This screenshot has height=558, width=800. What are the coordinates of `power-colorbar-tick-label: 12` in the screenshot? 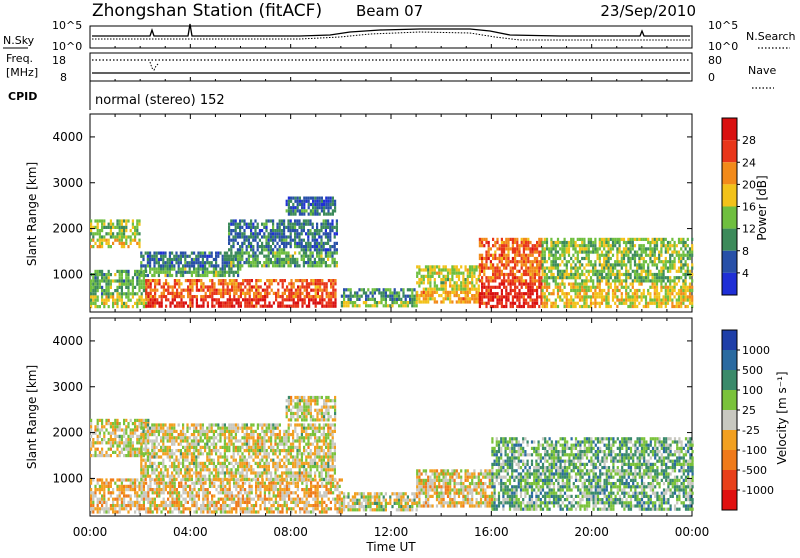 It's located at (749, 229).